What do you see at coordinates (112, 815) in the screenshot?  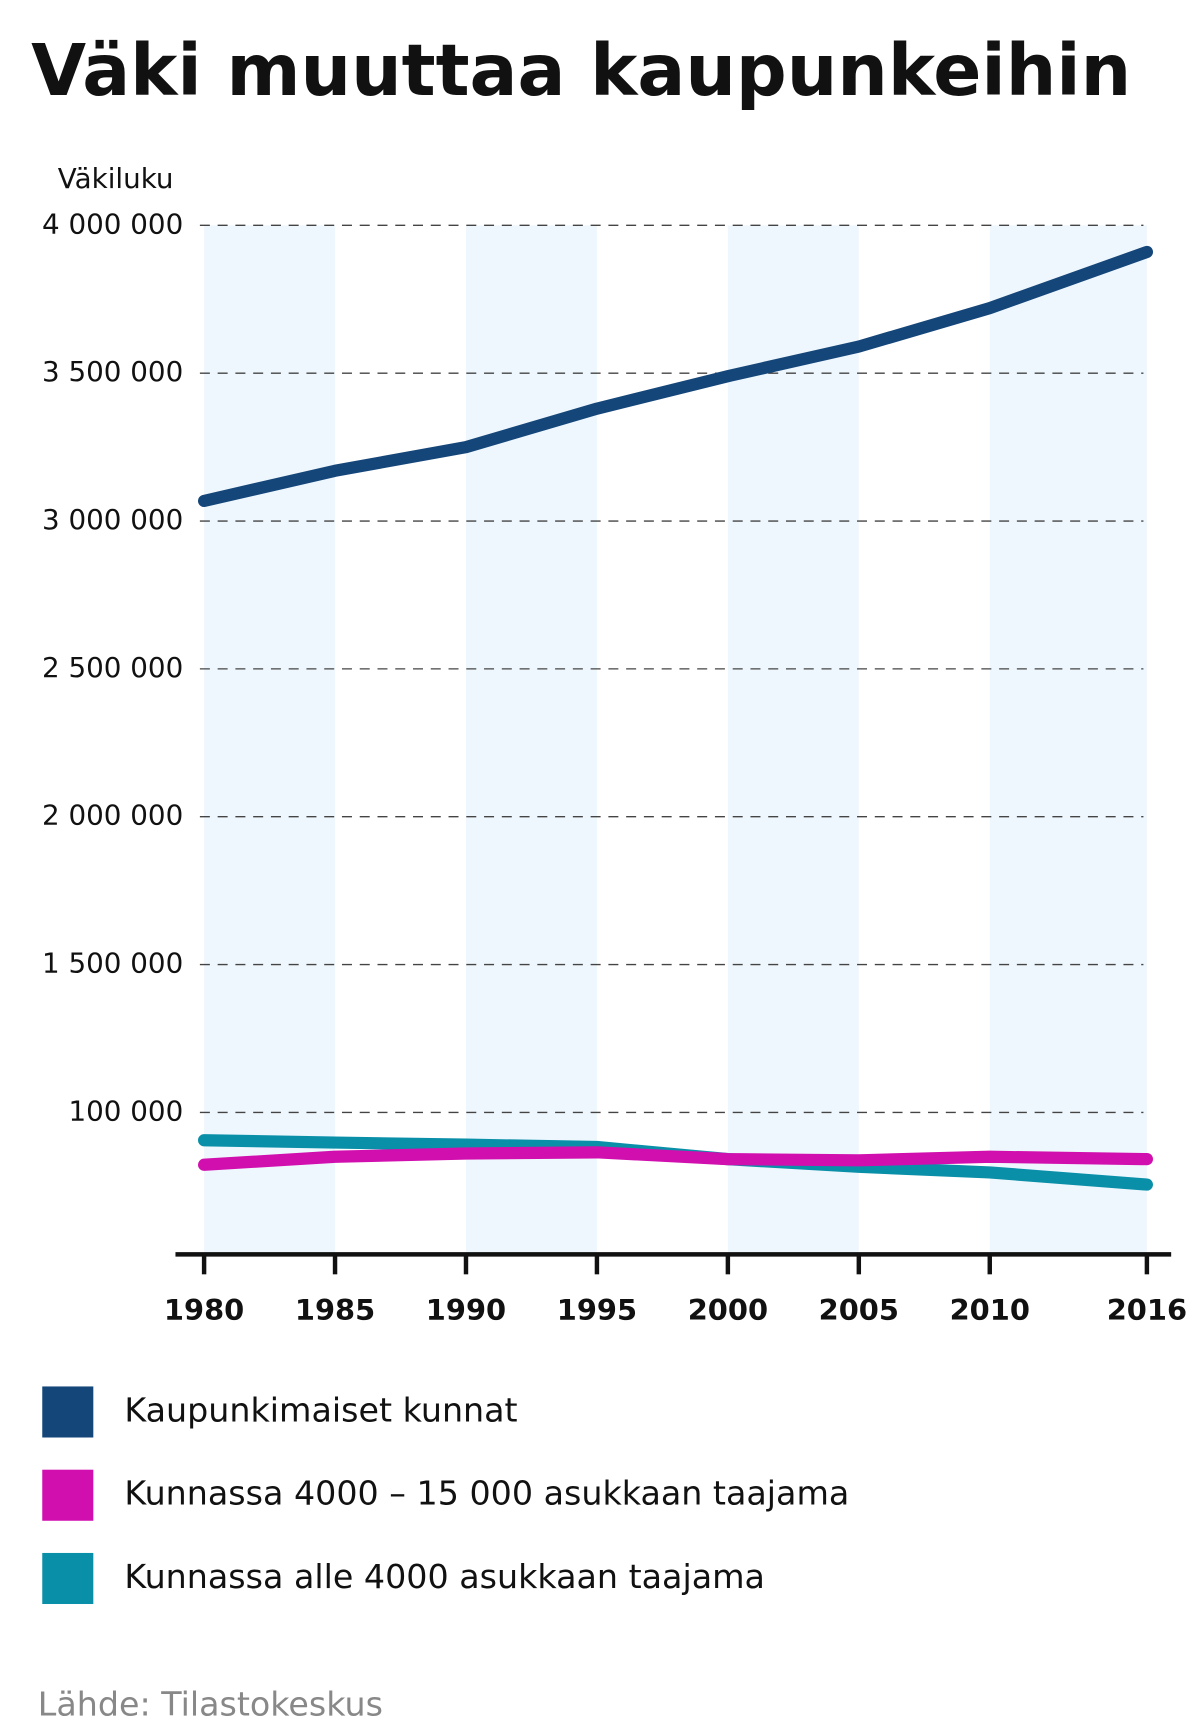 I see `y-tick-label: 2 000 000` at bounding box center [112, 815].